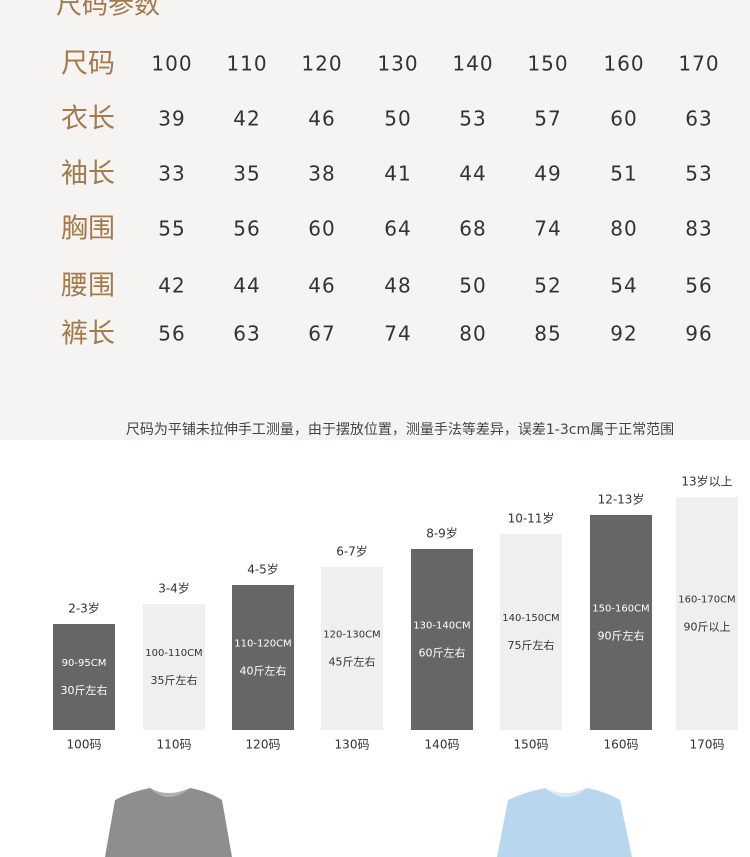  I want to click on cell: 51, so click(623, 174).